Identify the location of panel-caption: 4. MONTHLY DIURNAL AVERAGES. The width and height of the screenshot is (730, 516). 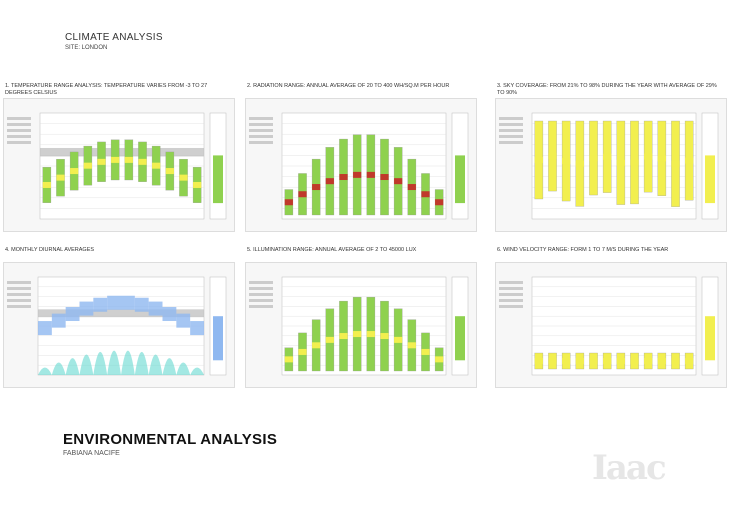
(50, 250).